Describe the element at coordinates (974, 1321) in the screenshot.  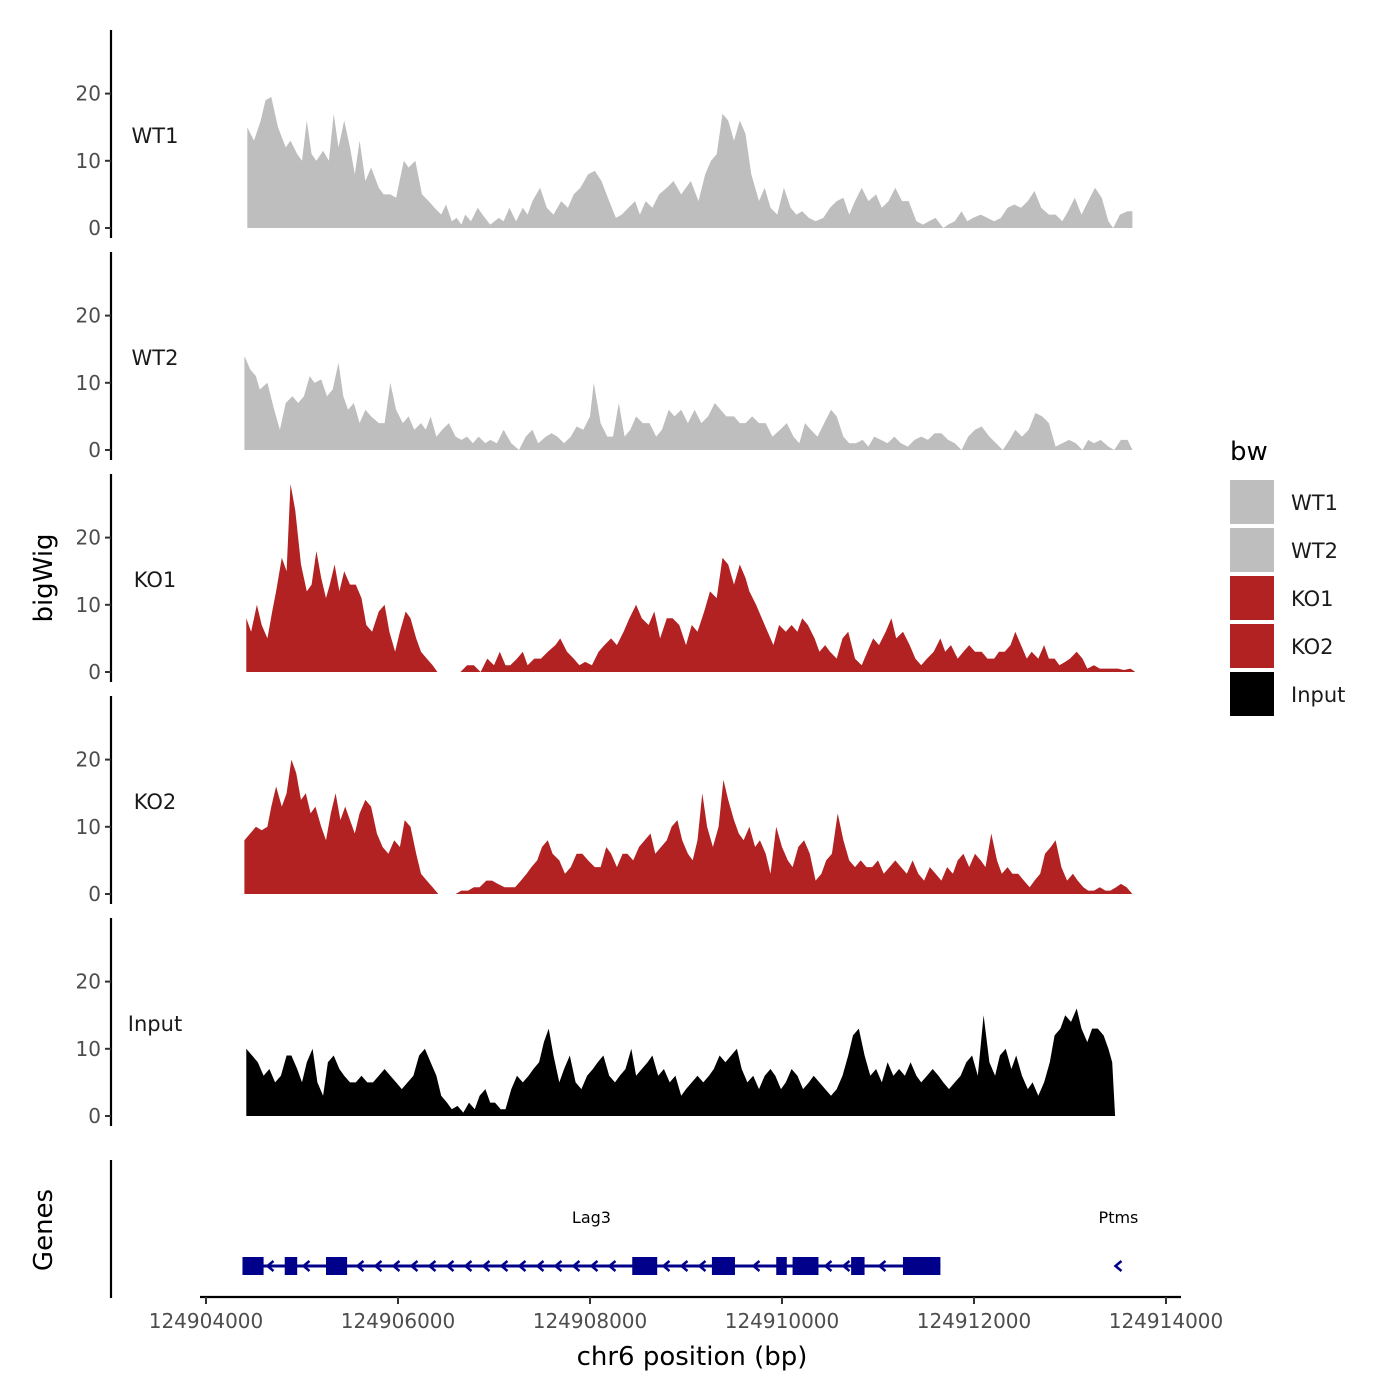
I see `x-tick-label: 124912000` at that location.